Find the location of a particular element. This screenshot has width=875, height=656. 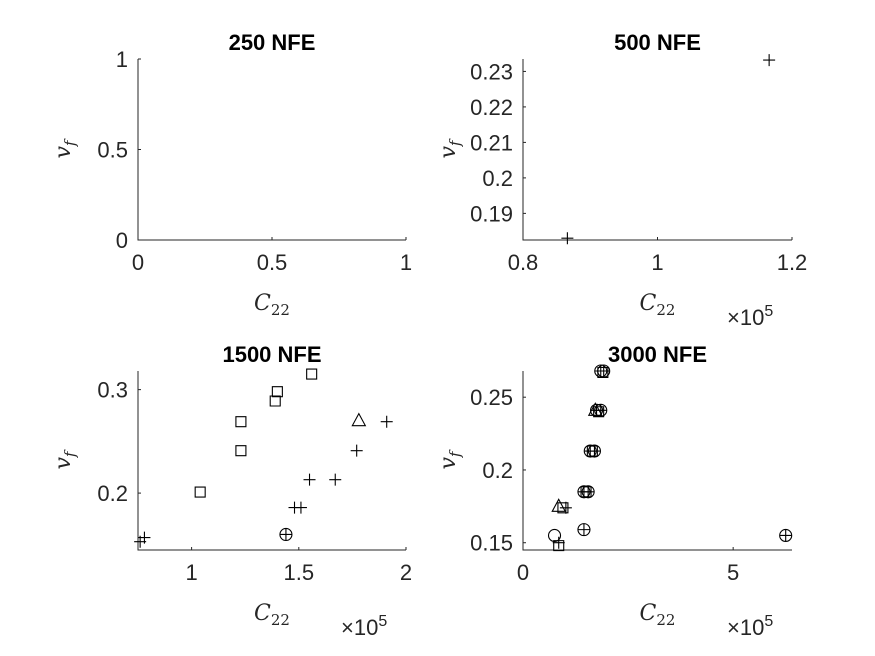

x-tick-label: 1.5 is located at coordinates (299, 572).